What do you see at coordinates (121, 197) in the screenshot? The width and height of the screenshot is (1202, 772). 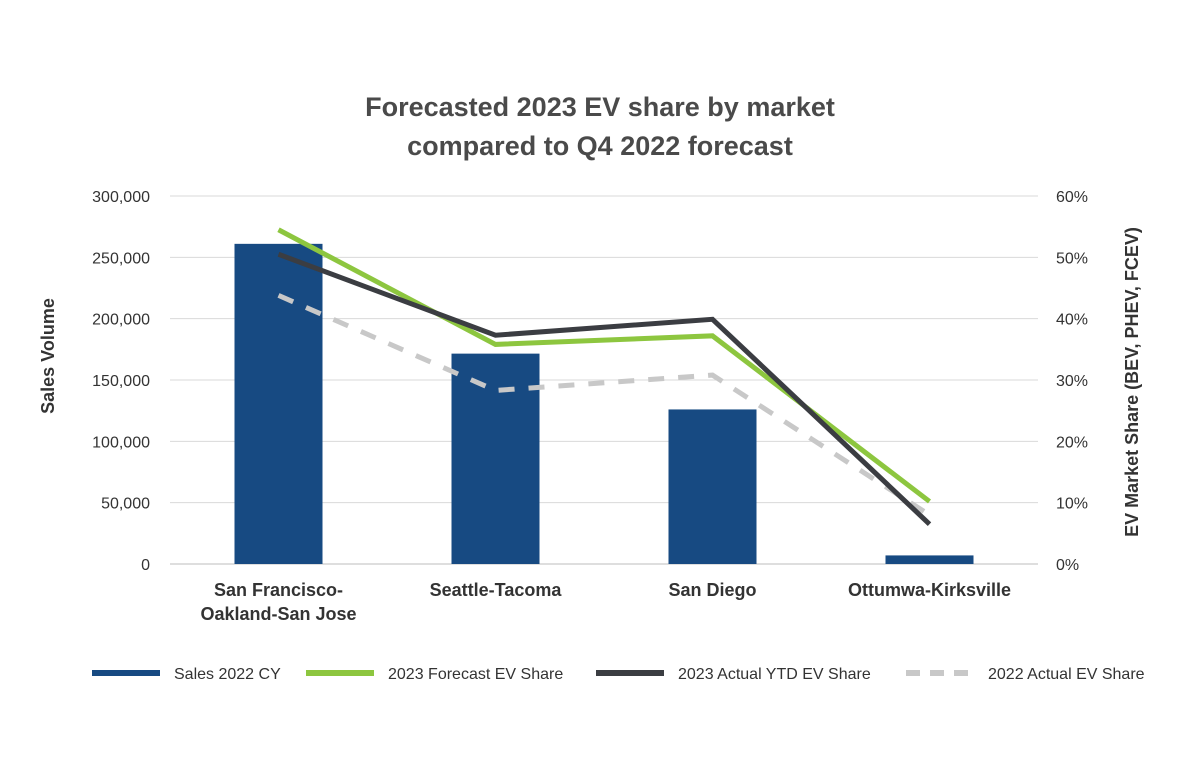 I see `left-tick-label: 300,000` at bounding box center [121, 197].